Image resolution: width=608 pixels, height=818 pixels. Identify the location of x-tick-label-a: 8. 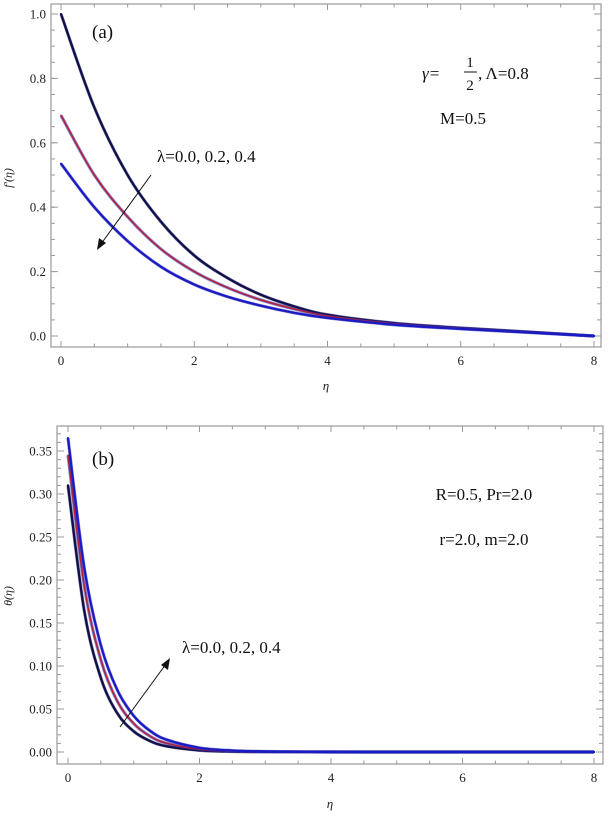
(594, 360).